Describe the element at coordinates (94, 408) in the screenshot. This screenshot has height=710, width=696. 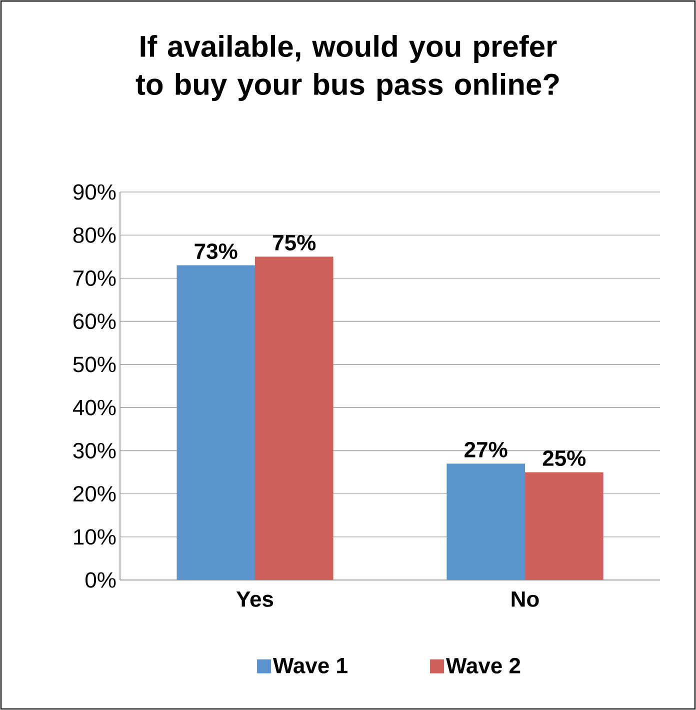
I see `y-tick-label: 40%` at that location.